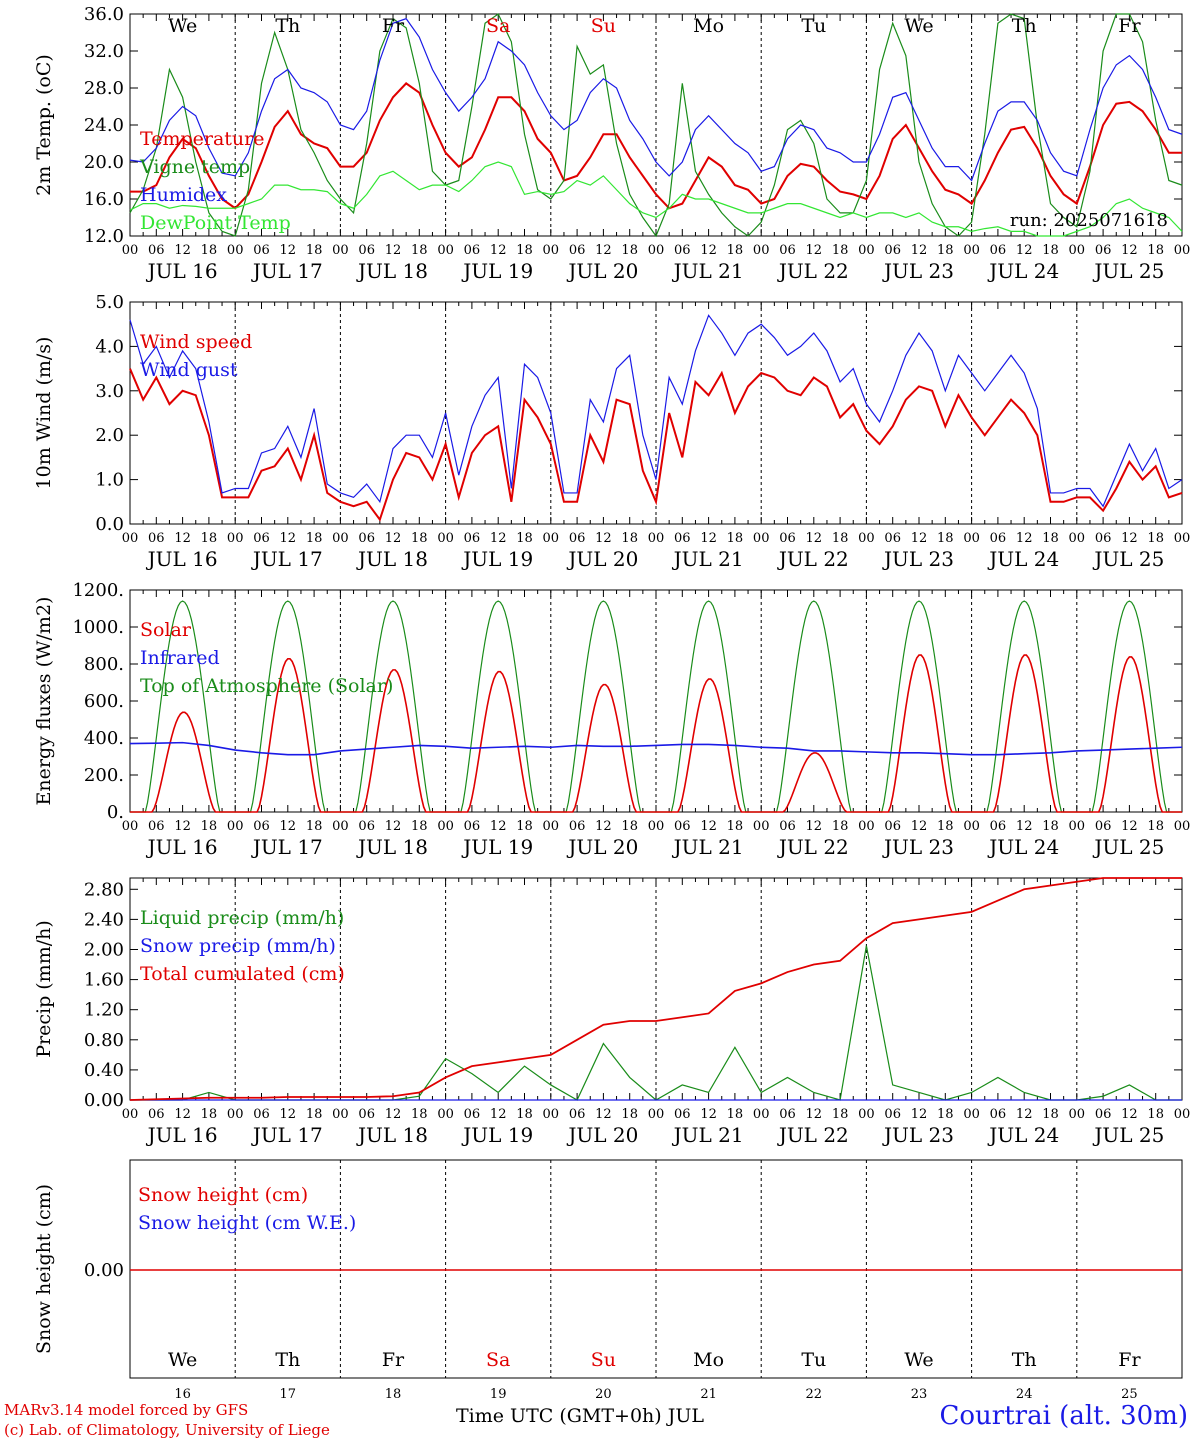  What do you see at coordinates (602, 847) in the screenshot?
I see `date-label: JUL 20` at bounding box center [602, 847].